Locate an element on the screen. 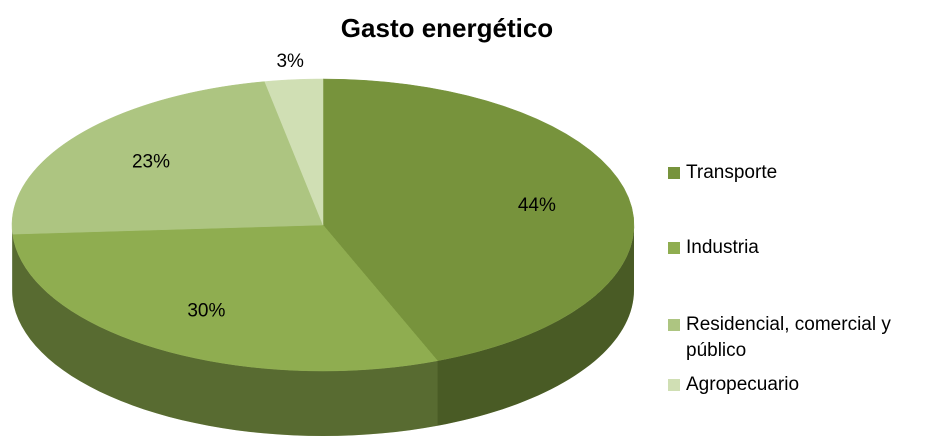 This screenshot has width=947, height=441. legend-item: Agropecuario is located at coordinates (807, 385).